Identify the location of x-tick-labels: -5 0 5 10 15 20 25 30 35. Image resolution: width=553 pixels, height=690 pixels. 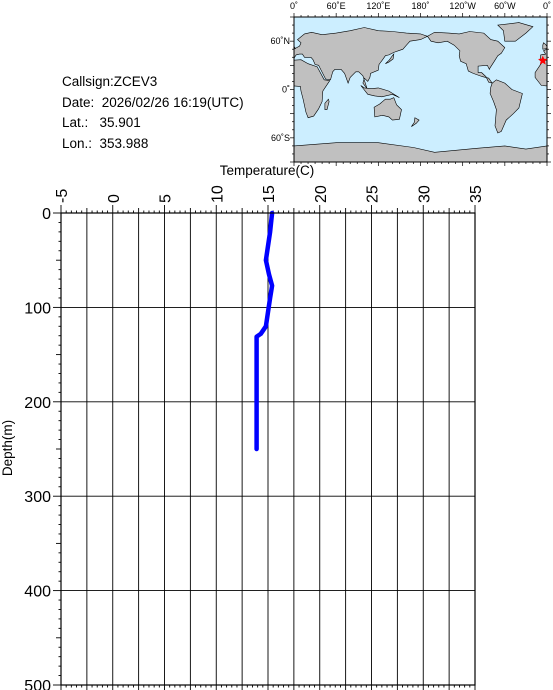
(269, 194).